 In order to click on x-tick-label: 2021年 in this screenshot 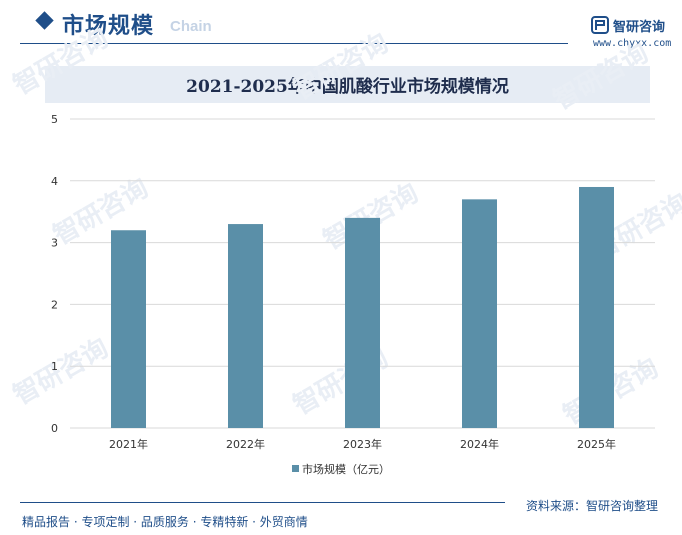, I will do `click(128, 444)`.